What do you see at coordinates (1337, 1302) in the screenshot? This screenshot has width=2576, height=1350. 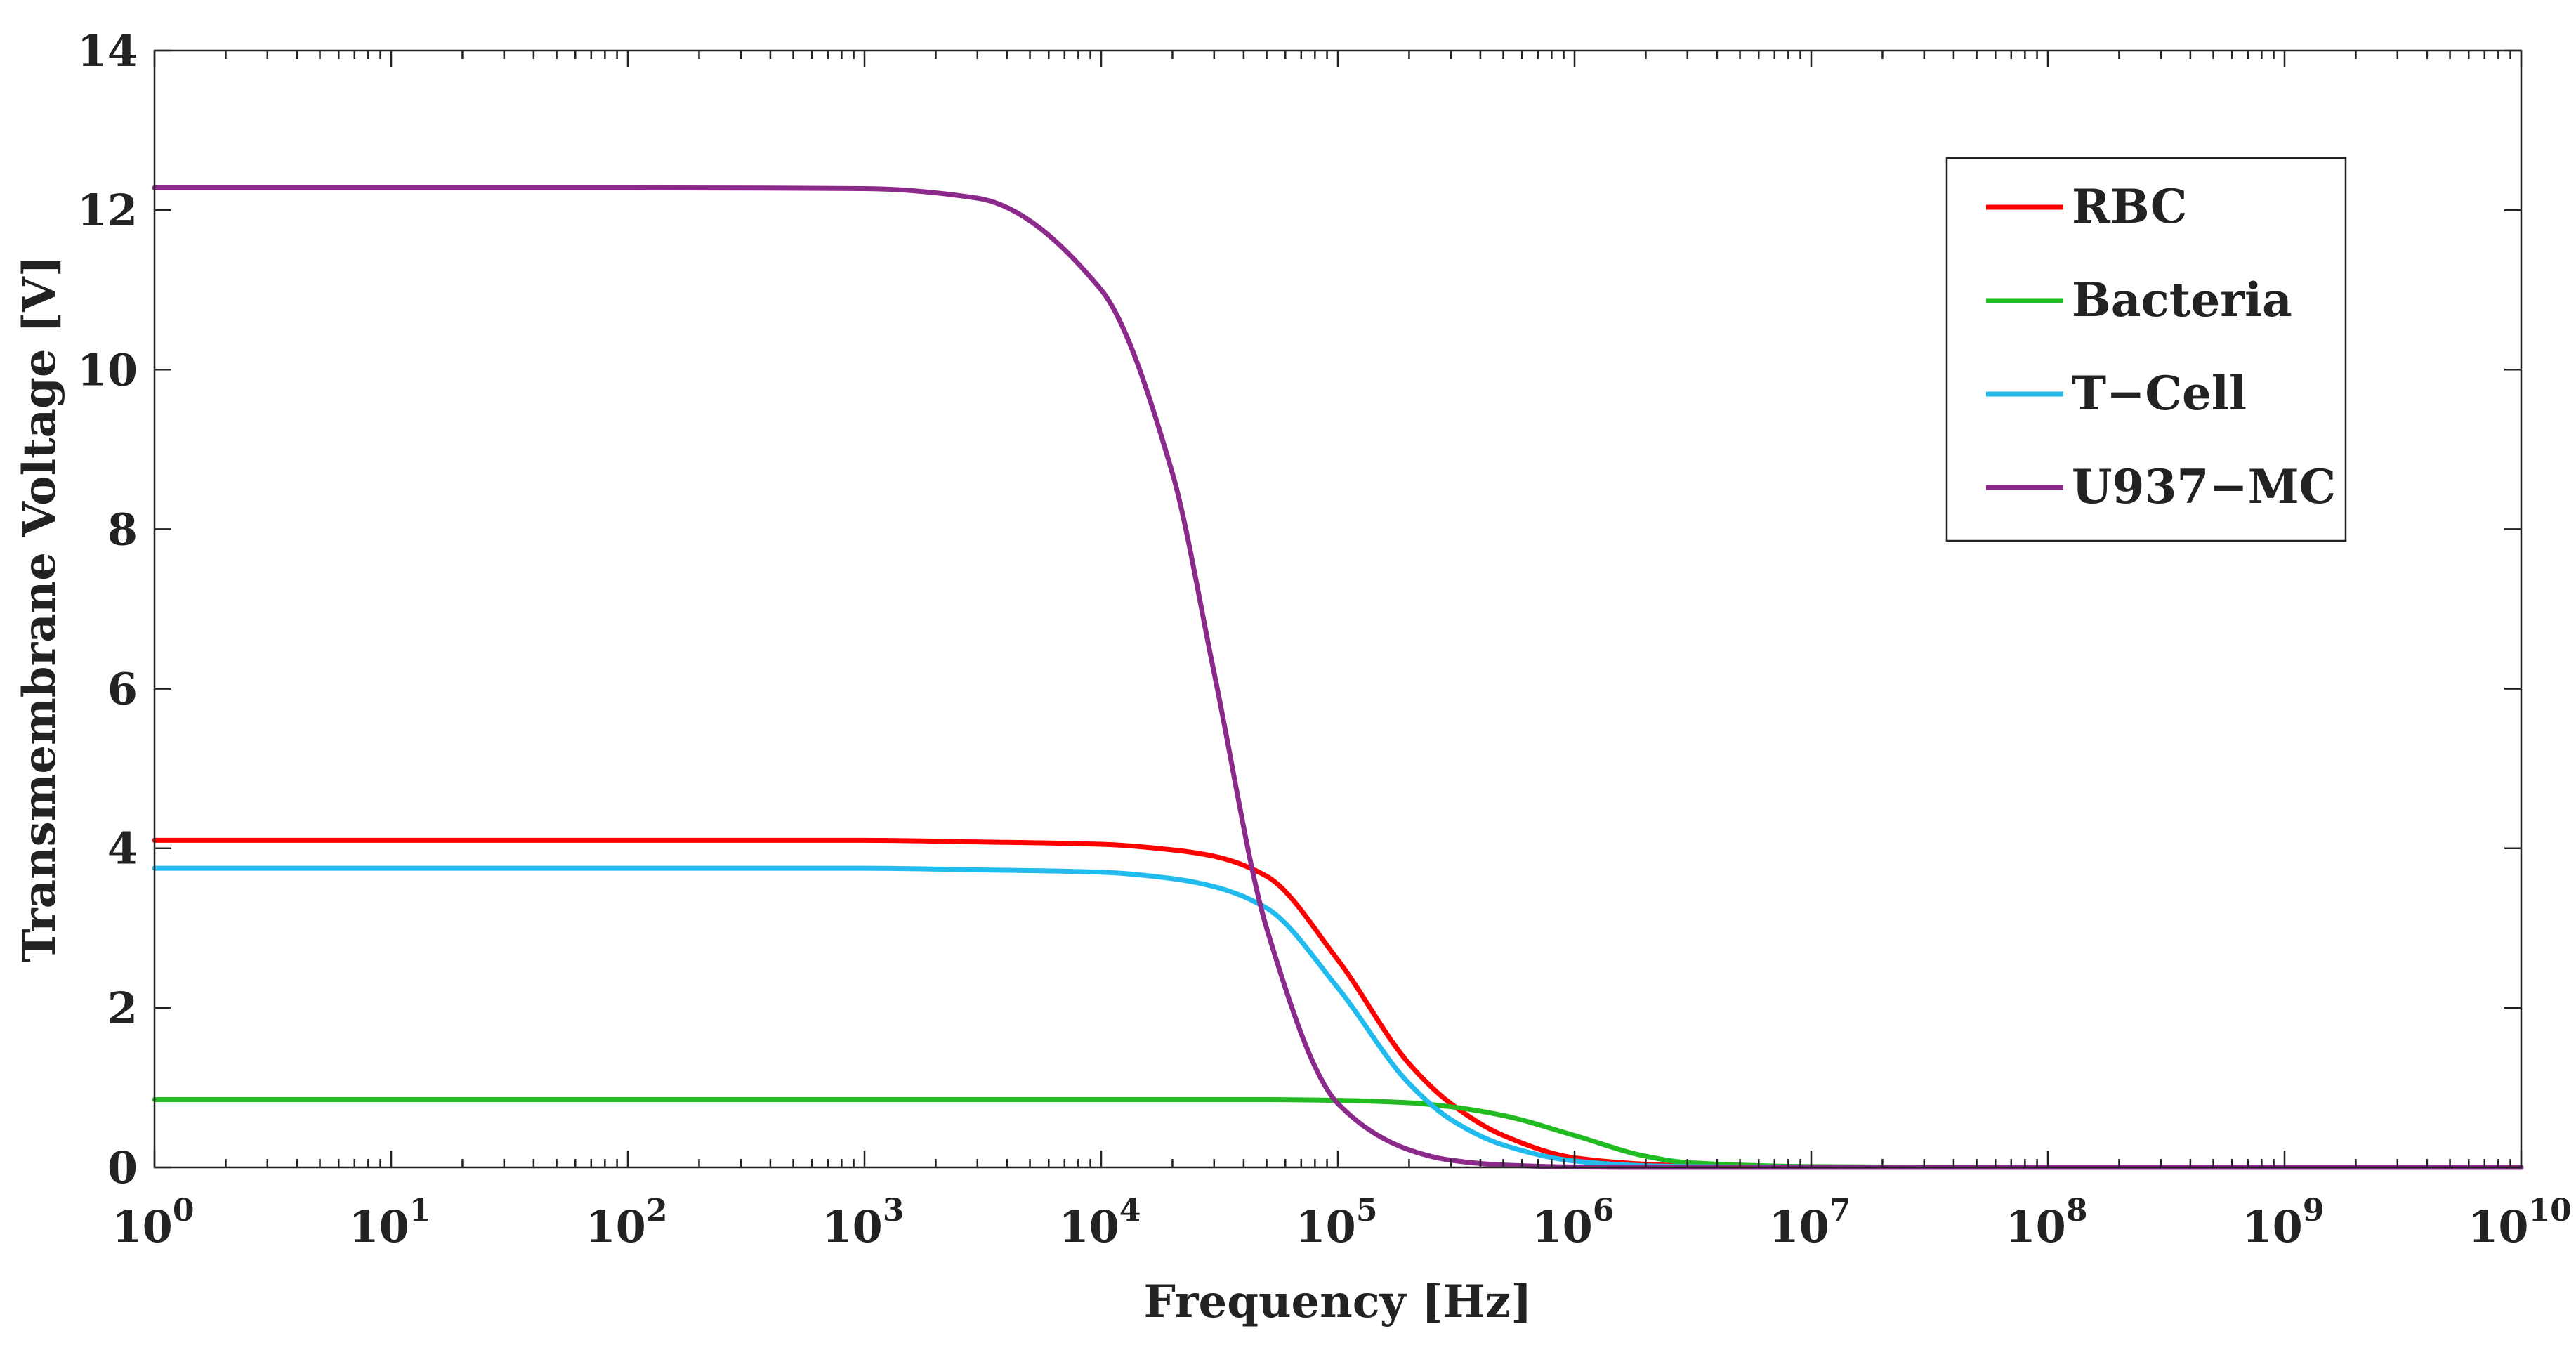 I see `x-axis-label: Frequency [Hz]` at bounding box center [1337, 1302].